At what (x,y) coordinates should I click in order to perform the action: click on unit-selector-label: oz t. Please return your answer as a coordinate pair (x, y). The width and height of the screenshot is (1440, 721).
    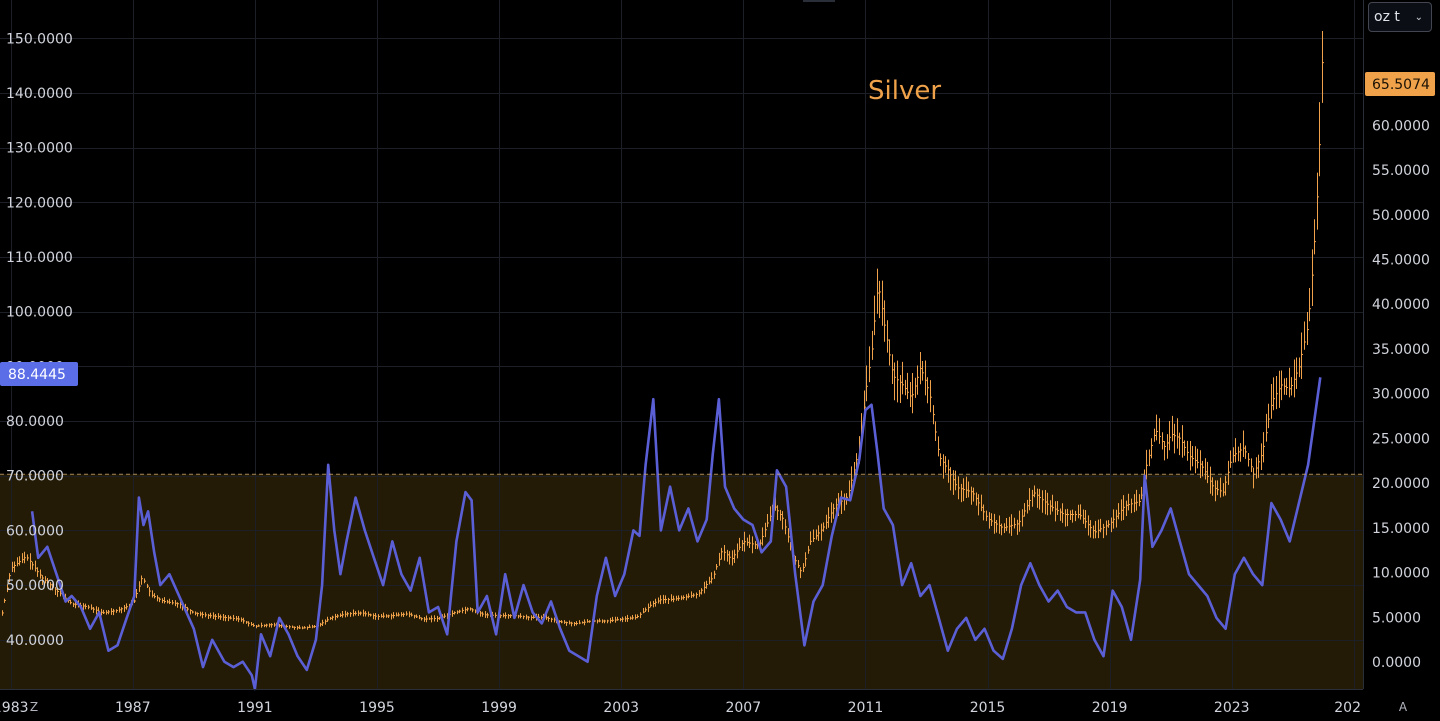
    Looking at the image, I should click on (1387, 17).